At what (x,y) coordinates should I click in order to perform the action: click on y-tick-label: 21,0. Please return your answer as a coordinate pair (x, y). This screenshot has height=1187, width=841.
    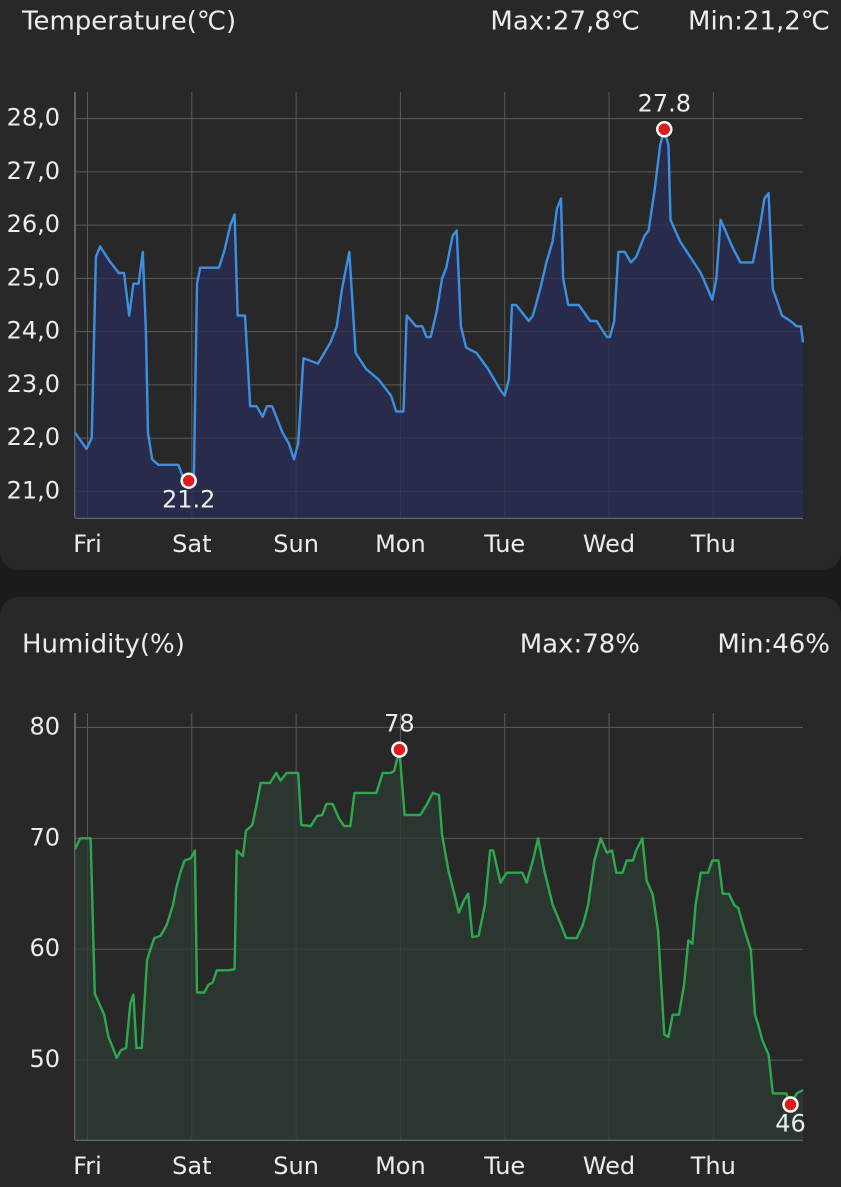
    Looking at the image, I should click on (33, 490).